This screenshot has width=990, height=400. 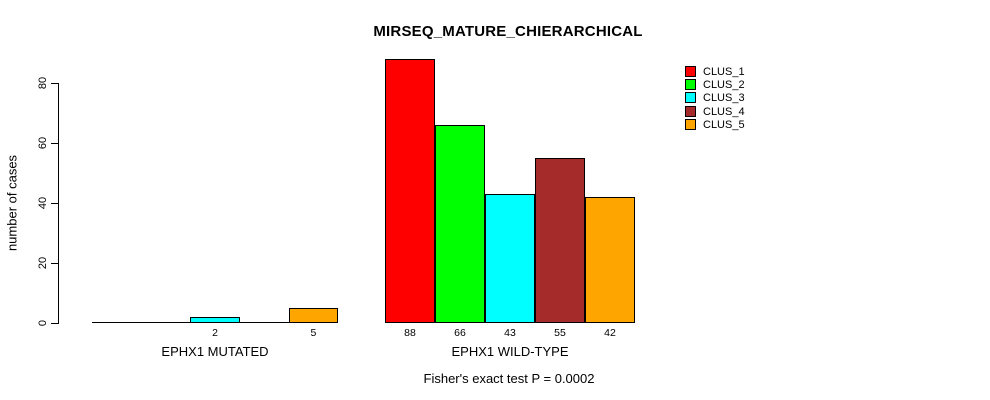 What do you see at coordinates (724, 124) in the screenshot?
I see `legend-label: CLUS_5` at bounding box center [724, 124].